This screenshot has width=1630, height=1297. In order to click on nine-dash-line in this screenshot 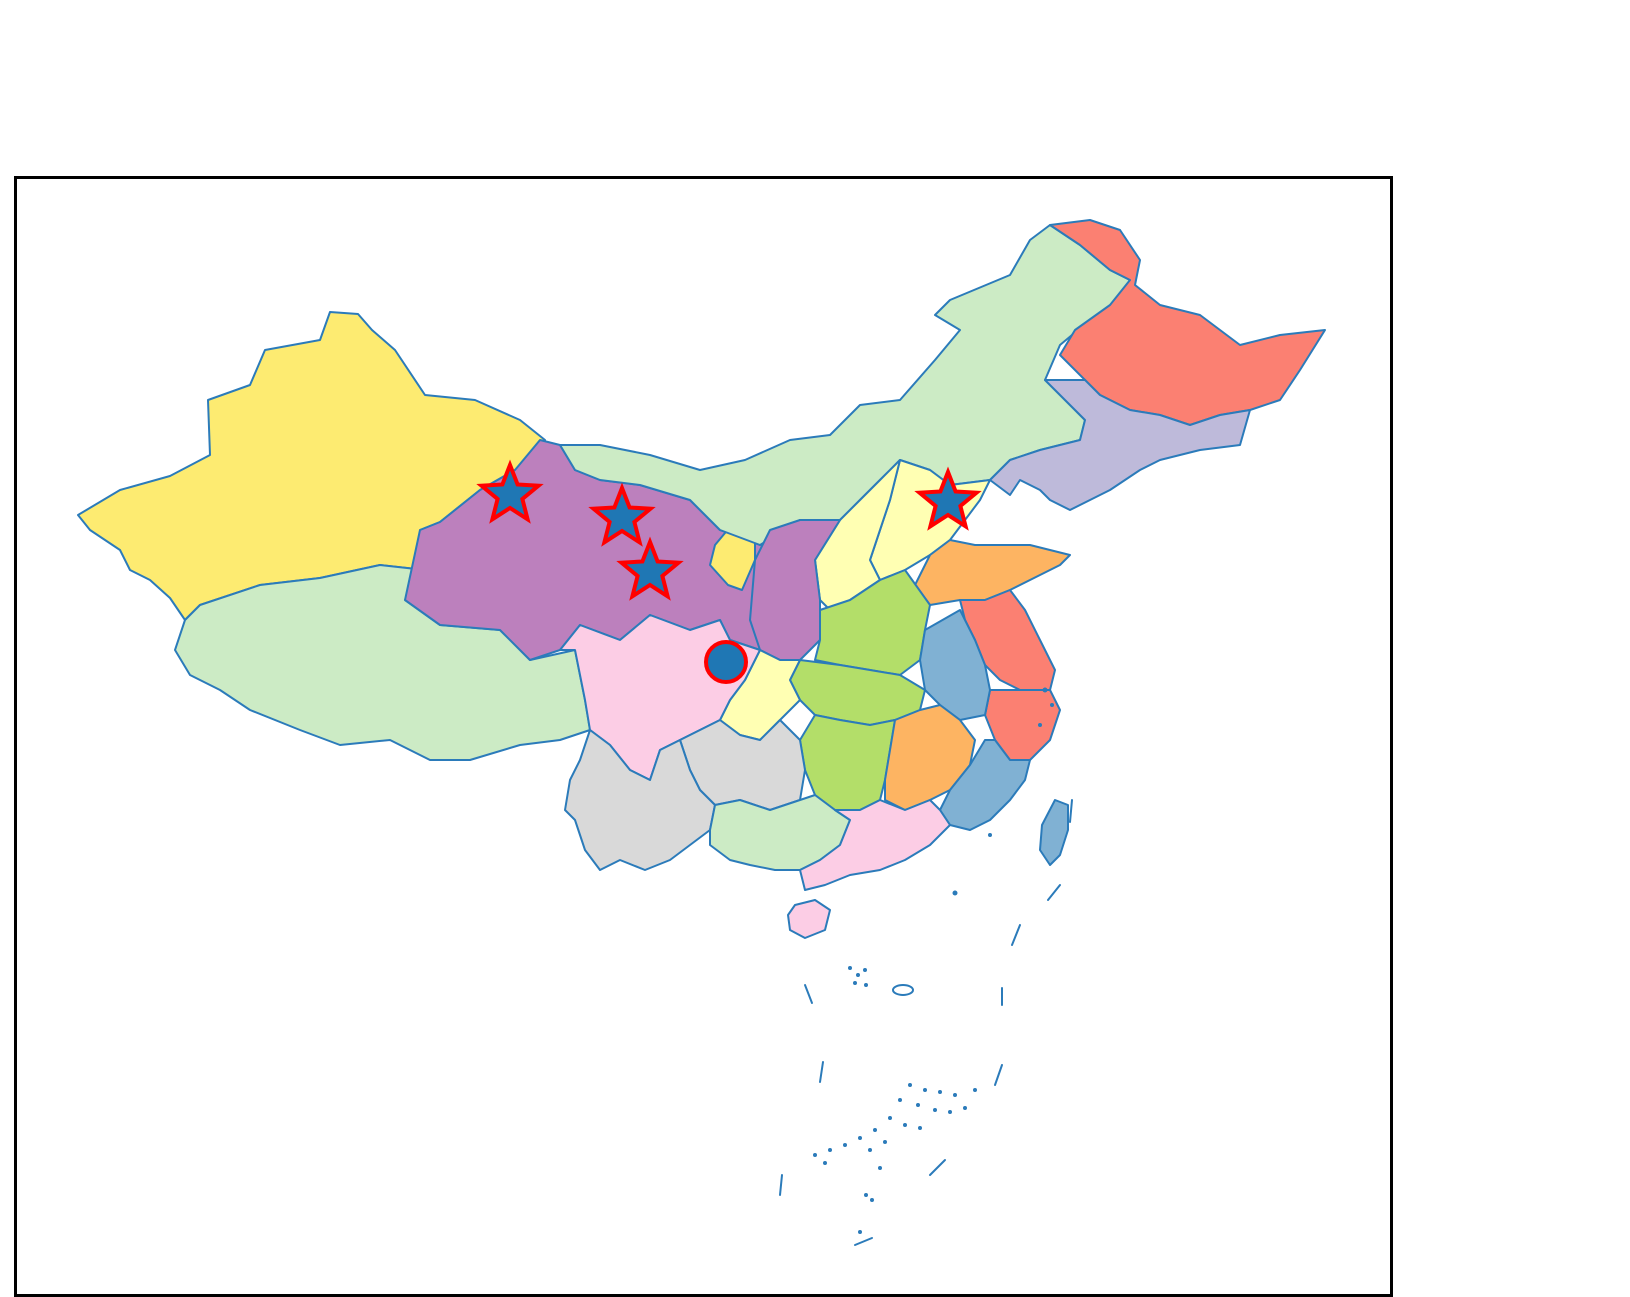, I will do `click(926, 1022)`.